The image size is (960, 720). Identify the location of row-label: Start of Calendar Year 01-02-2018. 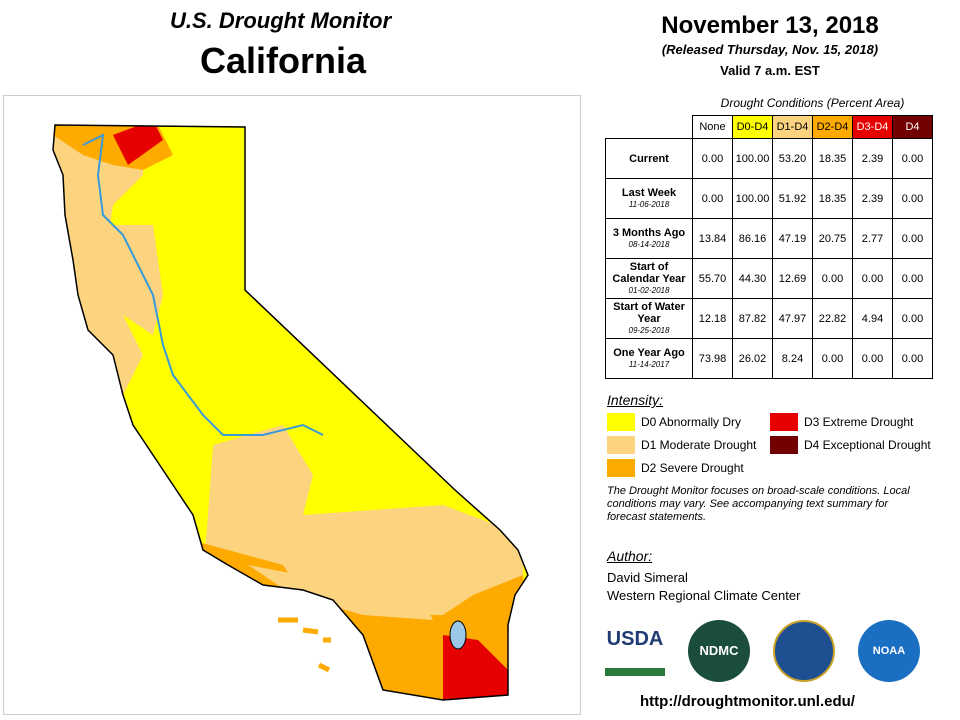
(649, 278).